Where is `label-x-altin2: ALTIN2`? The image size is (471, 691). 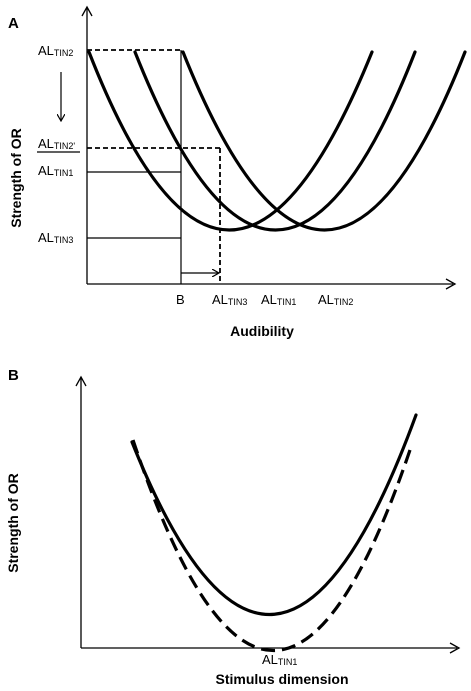
label-x-altin2: ALTIN2 is located at coordinates (335, 299).